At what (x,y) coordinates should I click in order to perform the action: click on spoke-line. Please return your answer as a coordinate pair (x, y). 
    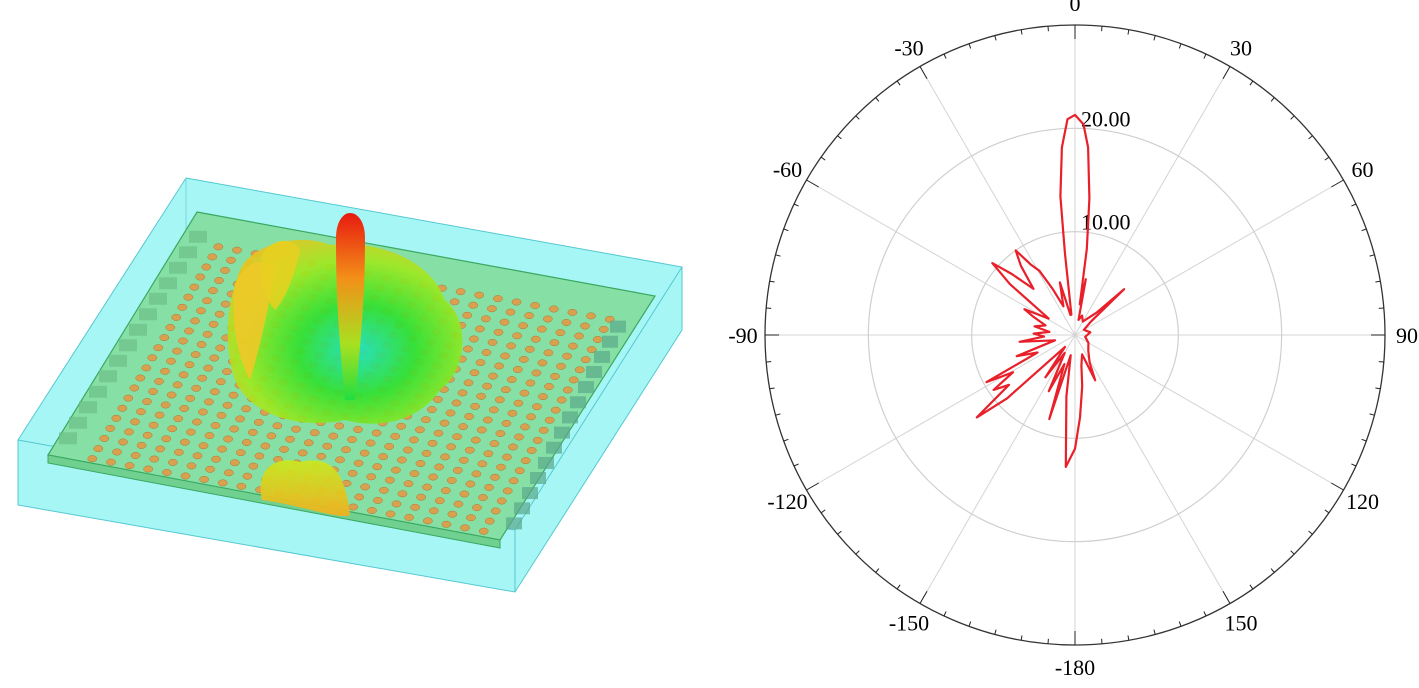
    Looking at the image, I should click on (941, 412).